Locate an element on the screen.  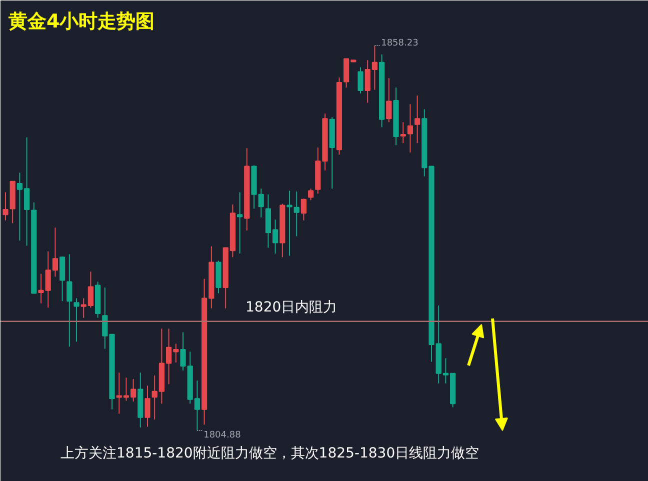
text: 上方关注1815-1820附近阻力做空，其次1825-1830日线阻力做空 is located at coordinates (270, 454).